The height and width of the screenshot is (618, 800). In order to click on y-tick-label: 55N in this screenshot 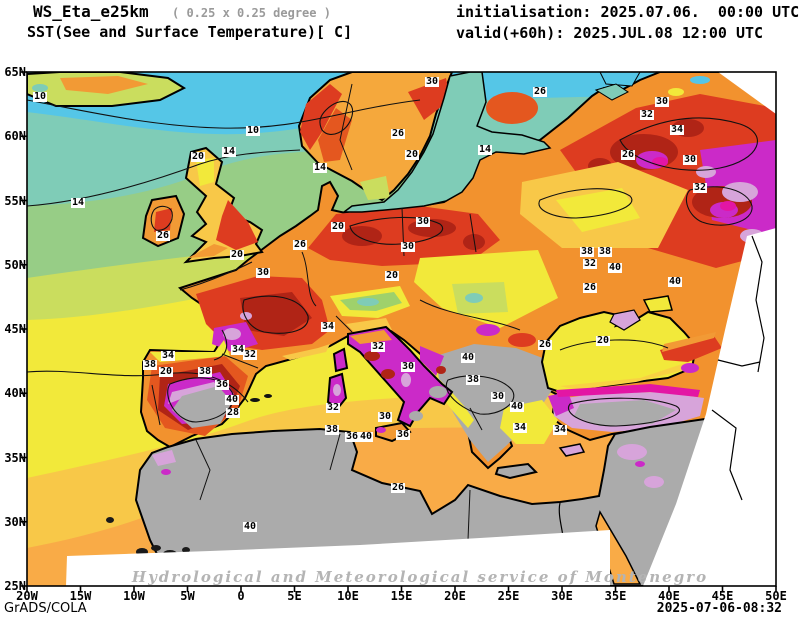, I will do `click(15, 200)`.